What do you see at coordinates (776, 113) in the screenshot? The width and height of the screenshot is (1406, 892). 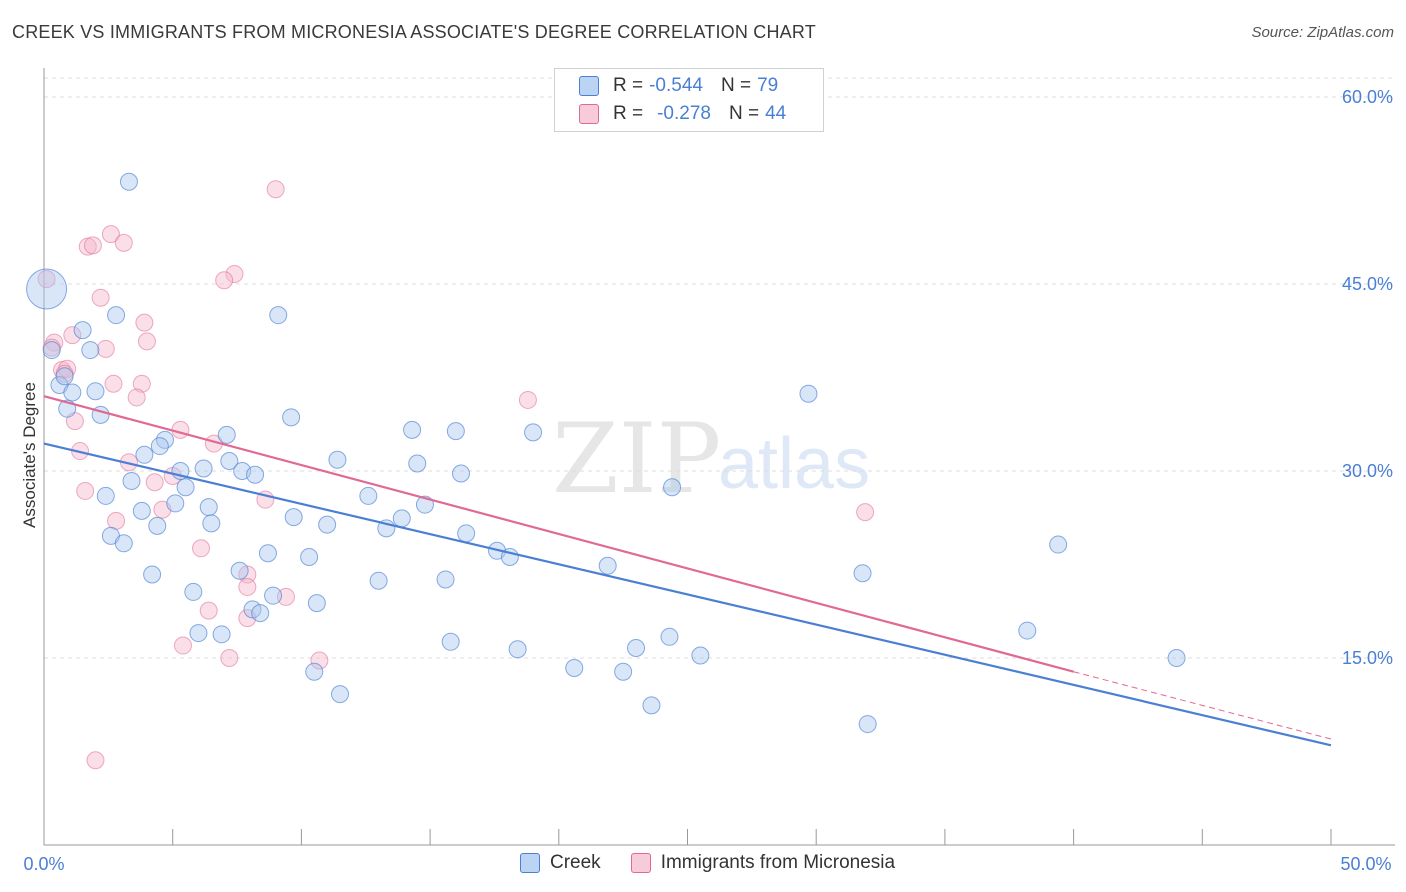 I see `legend-n-value-micronesia: 44` at bounding box center [776, 113].